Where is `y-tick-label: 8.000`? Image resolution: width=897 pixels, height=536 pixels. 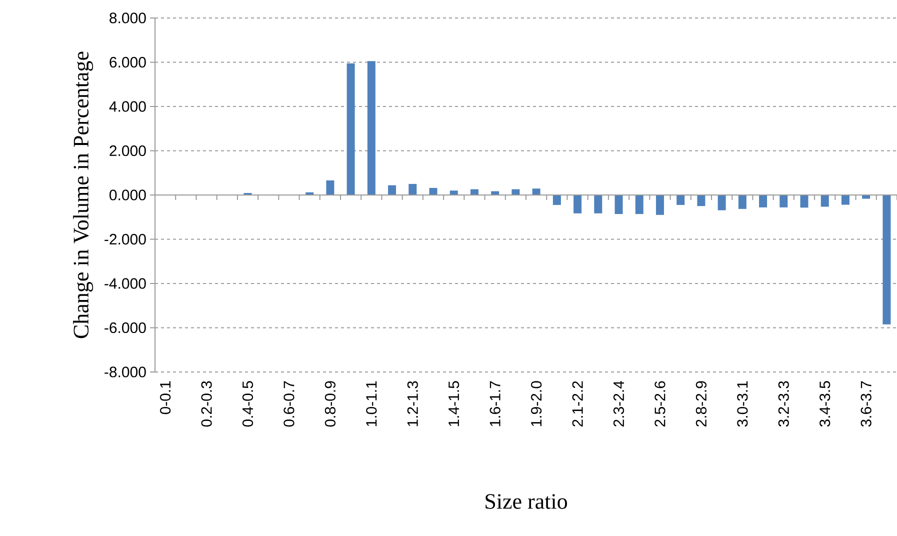
y-tick-label: 8.000 is located at coordinates (128, 18).